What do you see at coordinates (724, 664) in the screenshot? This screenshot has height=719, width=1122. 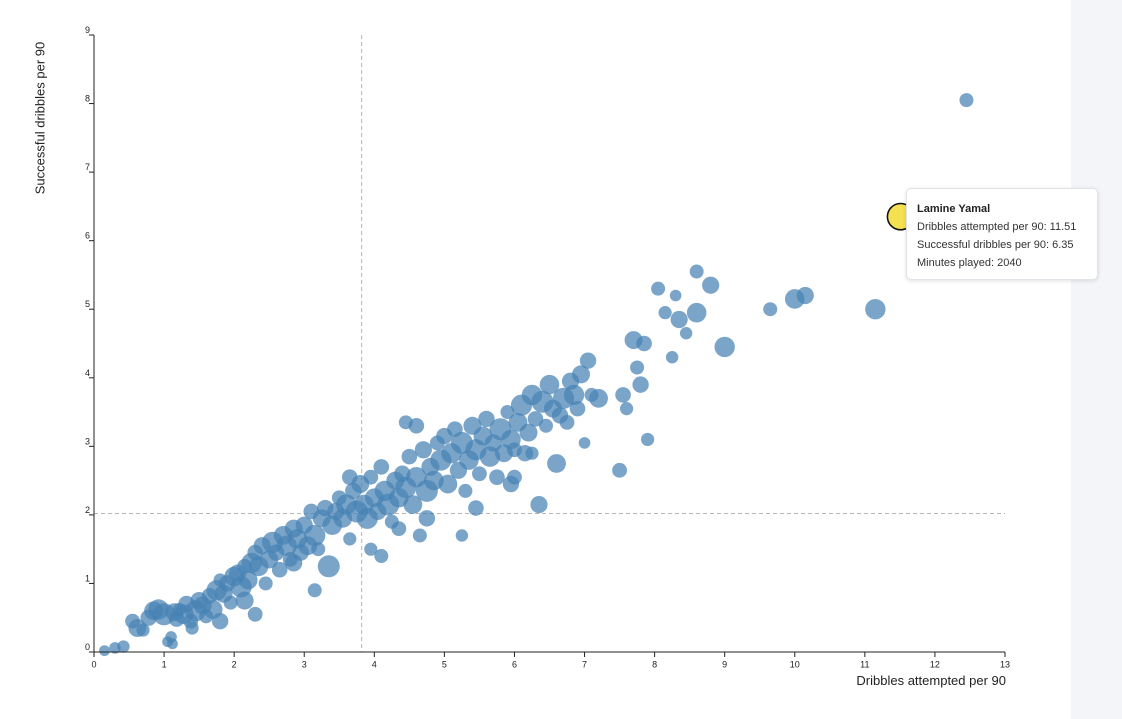 I see `x-tick-label: 9` at bounding box center [724, 664].